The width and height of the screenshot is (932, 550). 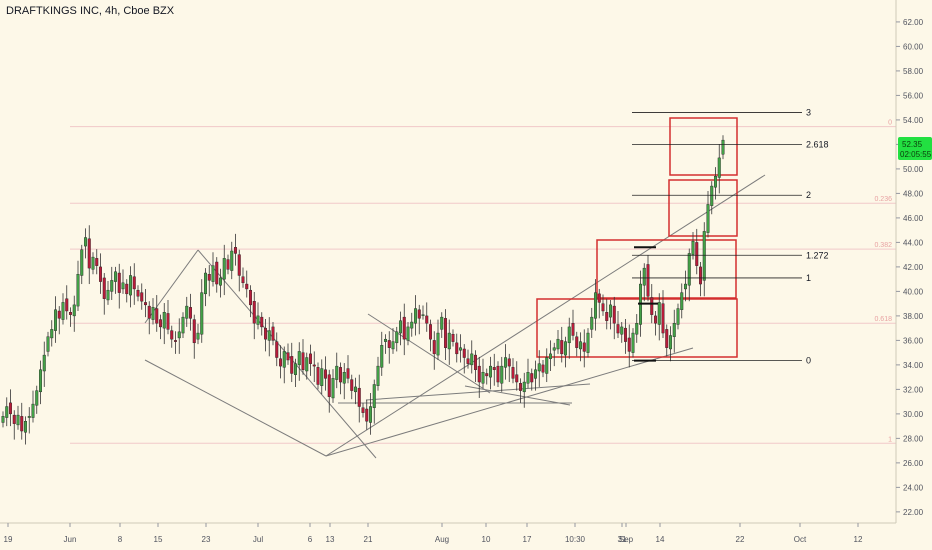 I want to click on x-tick-label: 12, so click(x=858, y=539).